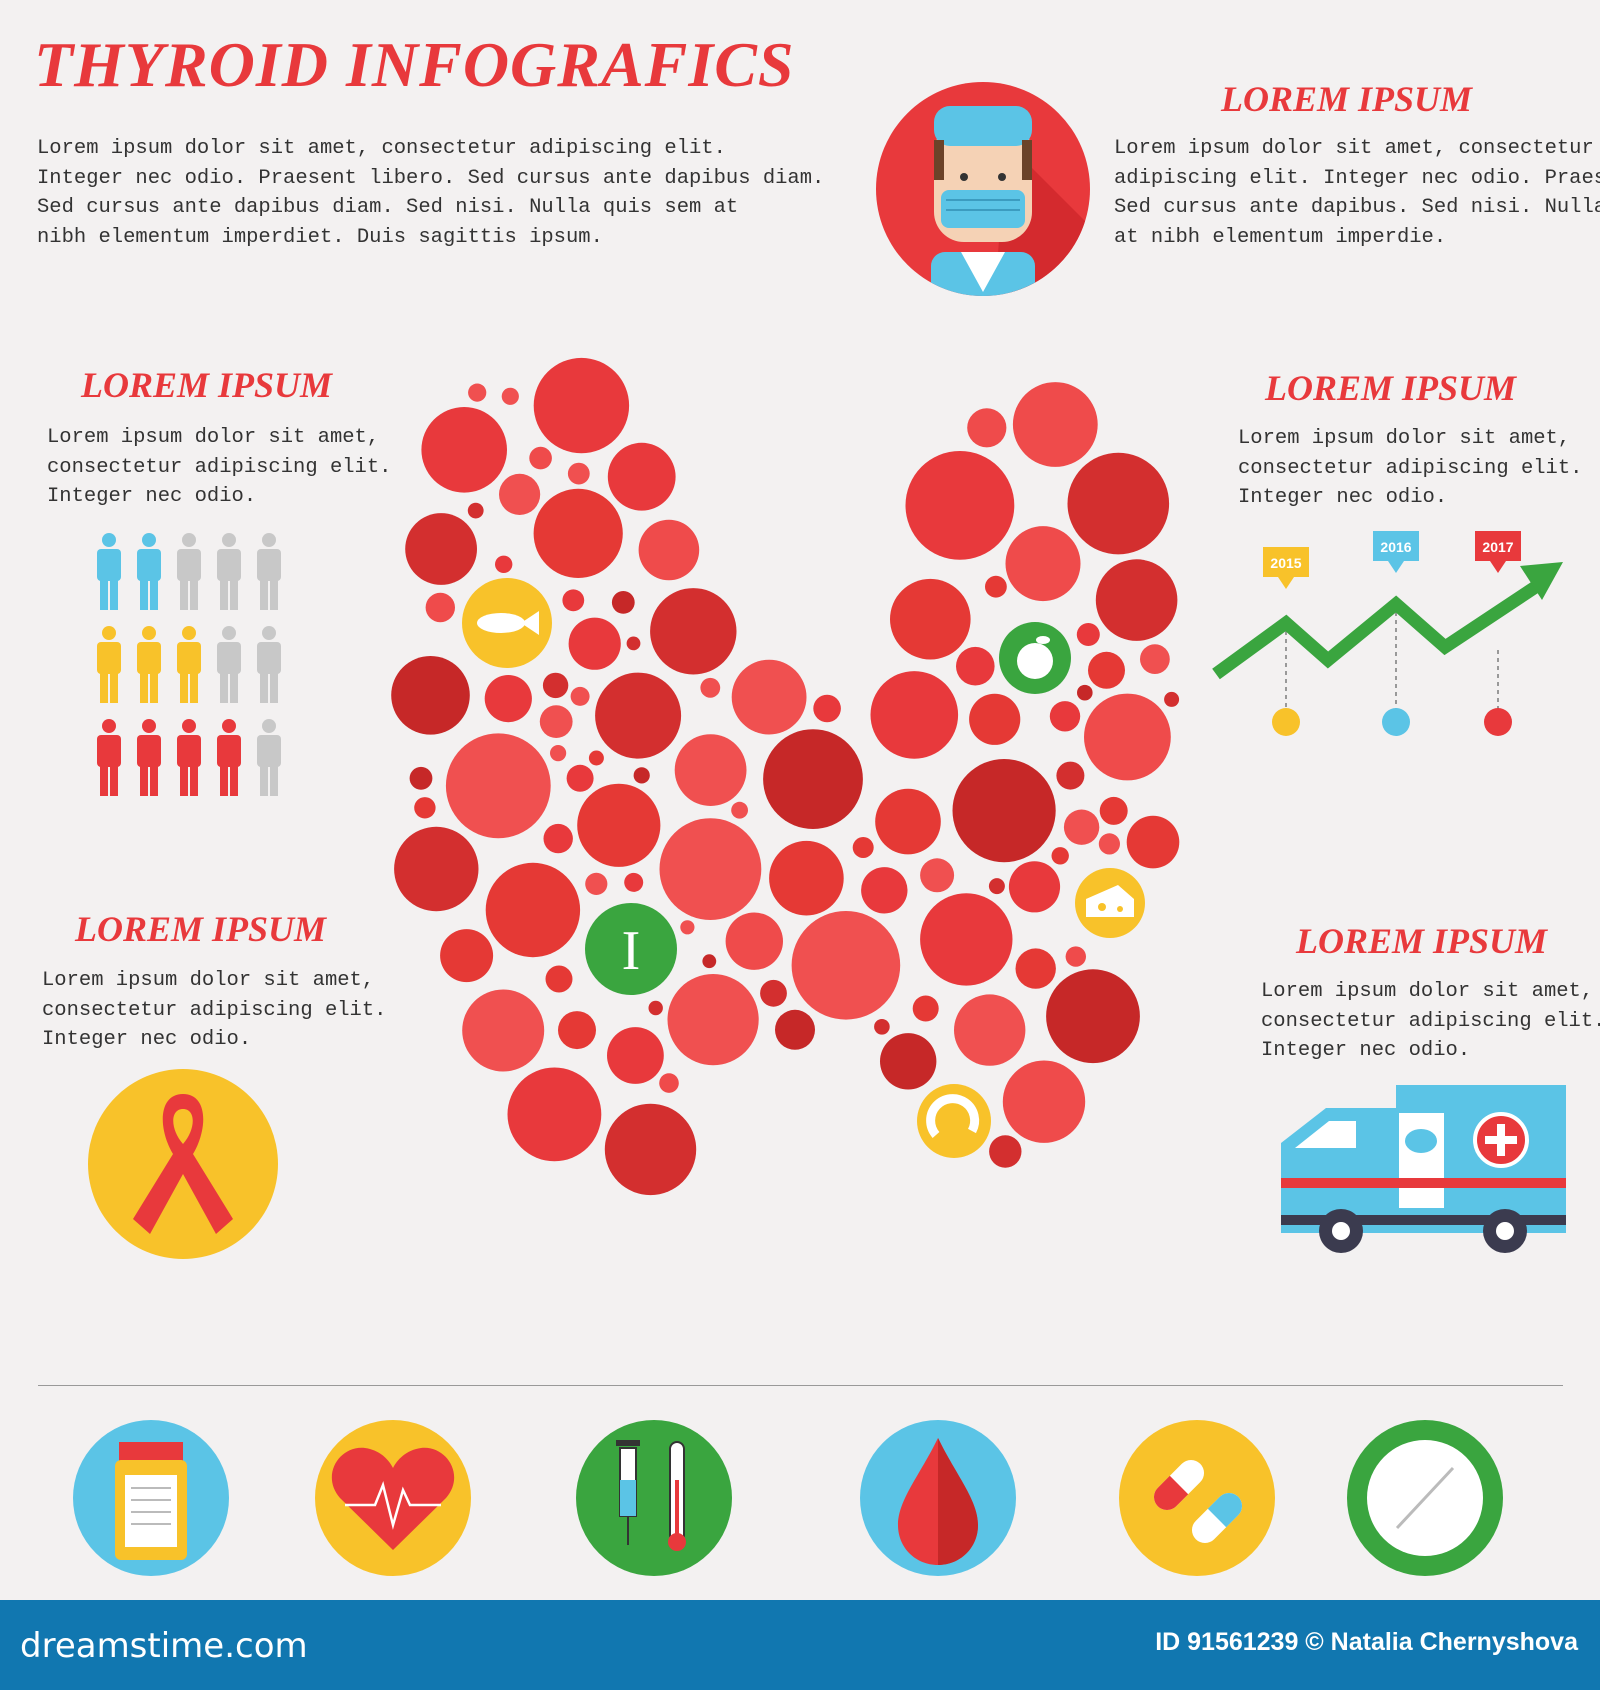 Image resolution: width=1600 pixels, height=1690 pixels. What do you see at coordinates (1366, 1642) in the screenshot?
I see `image-credit: ID 91561239 © Natalia Chernyshova` at bounding box center [1366, 1642].